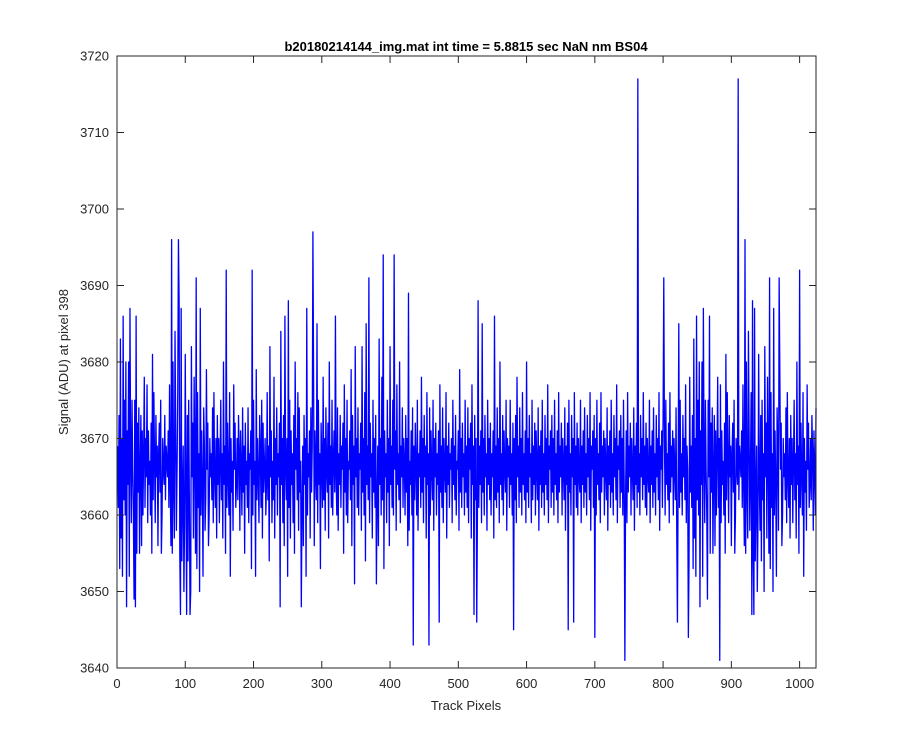 This screenshot has height=755, width=900. Describe the element at coordinates (94, 285) in the screenshot. I see `y-tick-label: 3690` at that location.